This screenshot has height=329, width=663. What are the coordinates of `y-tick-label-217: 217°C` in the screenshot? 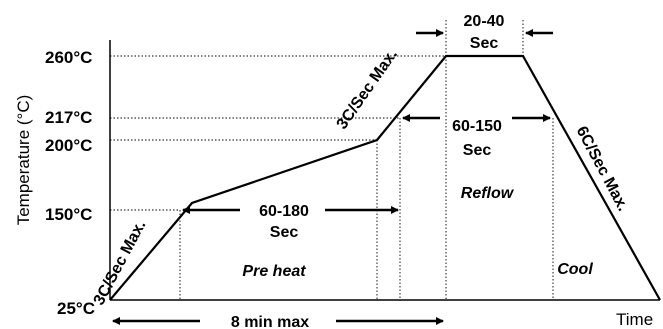 It's located at (68, 117).